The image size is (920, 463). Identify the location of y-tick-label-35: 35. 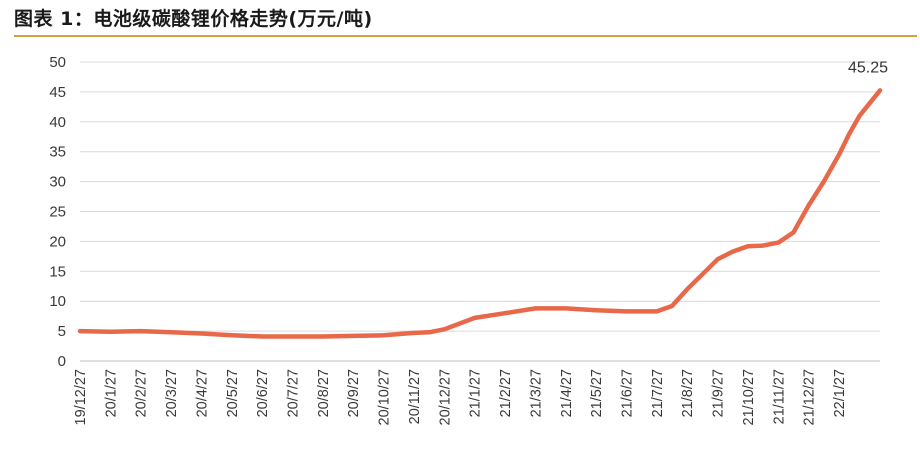
(57, 152).